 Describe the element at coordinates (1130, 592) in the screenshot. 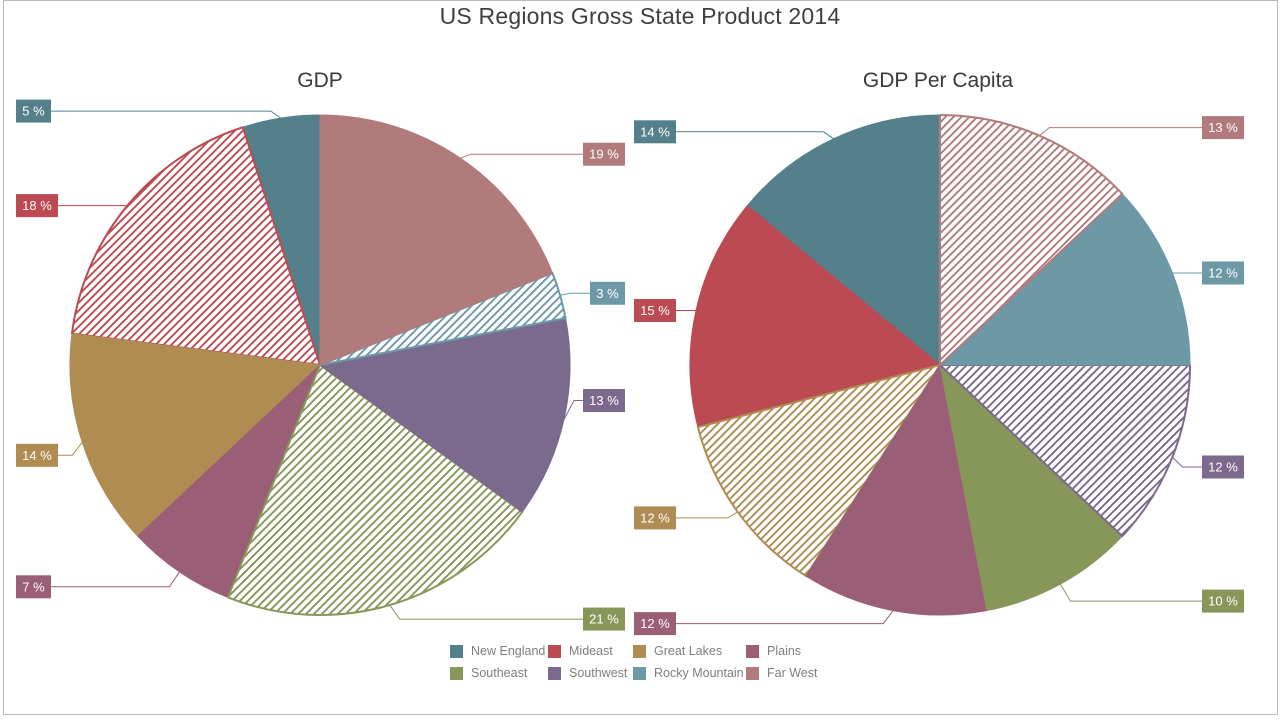

I see `label-connector-gdp-per-capita-southeast` at that location.